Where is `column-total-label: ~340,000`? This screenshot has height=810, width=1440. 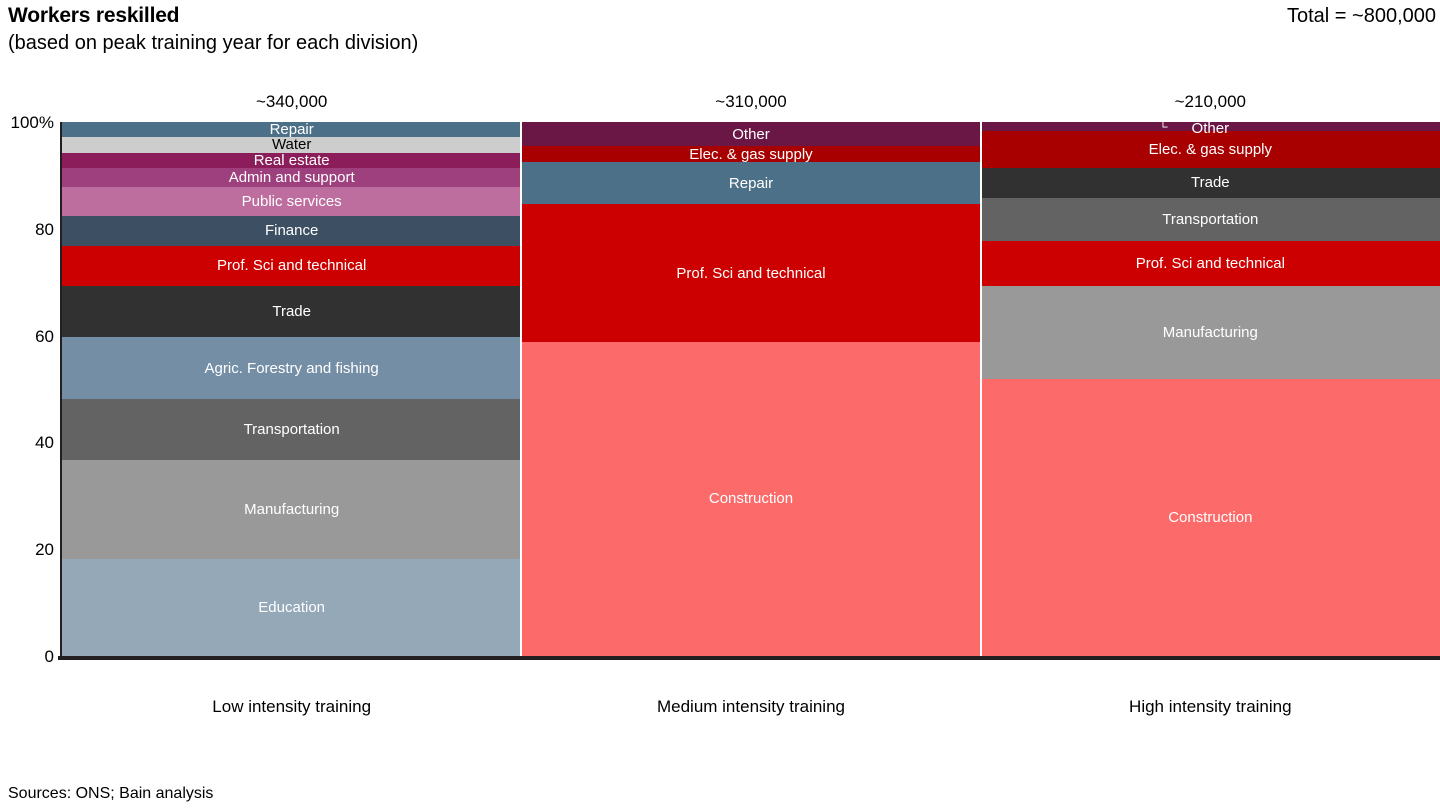
column-total-label: ~340,000 is located at coordinates (291, 101).